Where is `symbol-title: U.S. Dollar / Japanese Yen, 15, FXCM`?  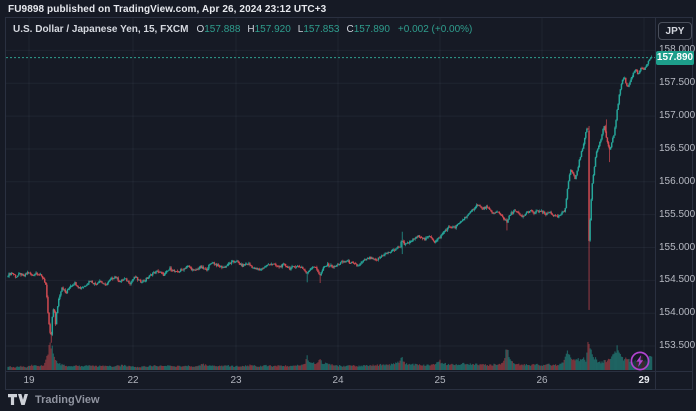
symbol-title: U.S. Dollar / Japanese Yen, 15, FXCM is located at coordinates (101, 29).